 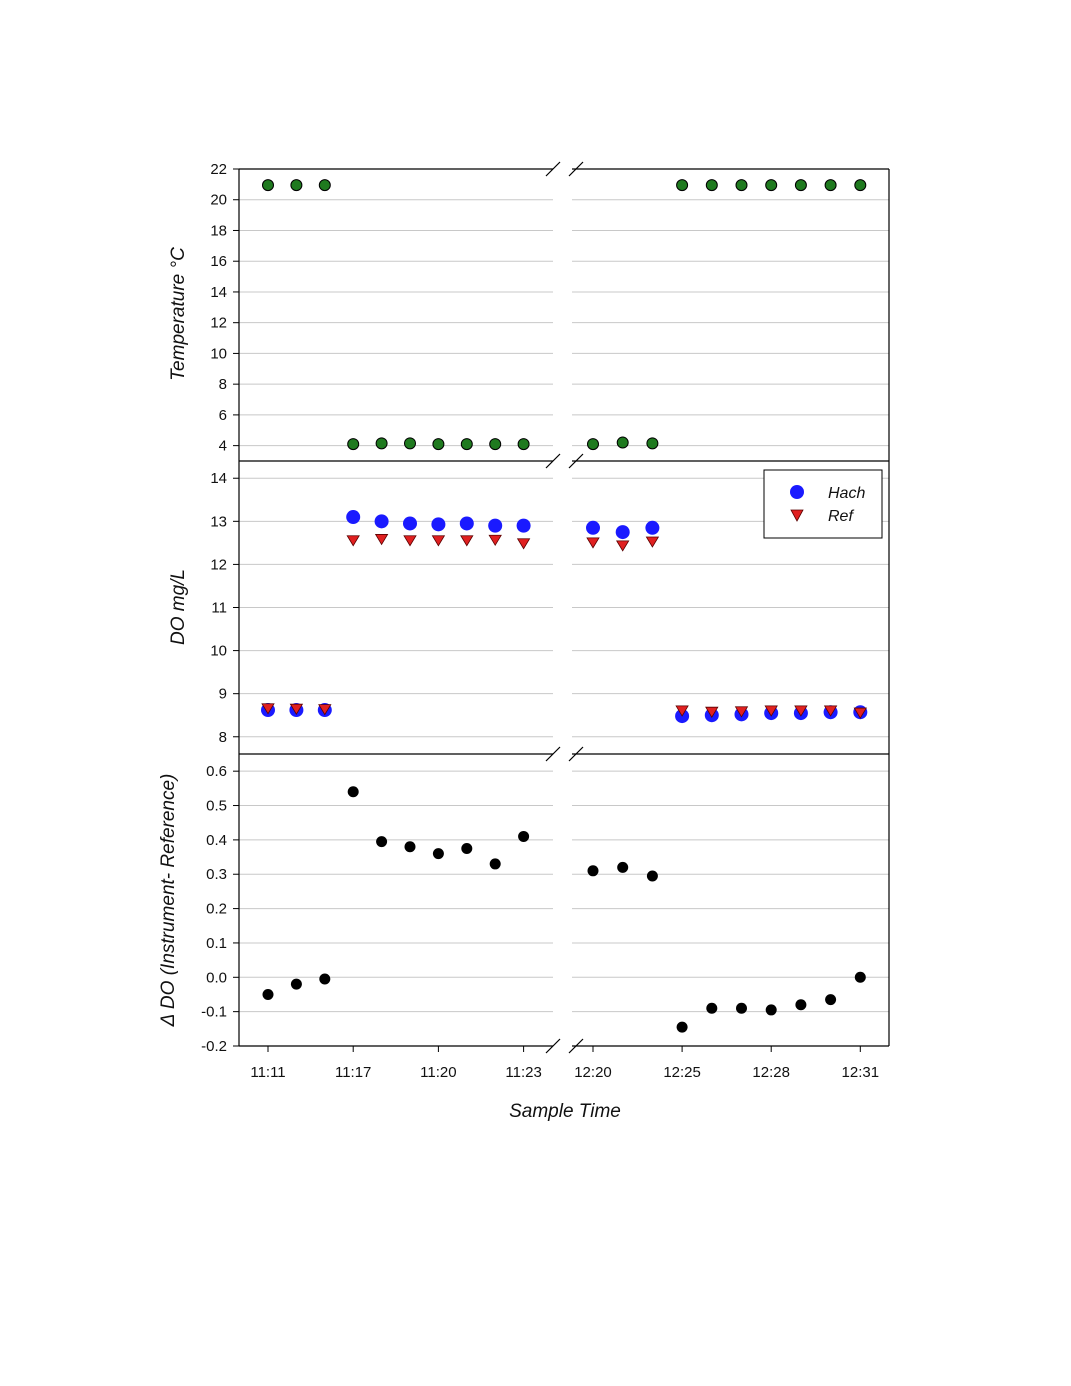 I want to click on legend-ref-label: Ref, so click(x=841, y=516).